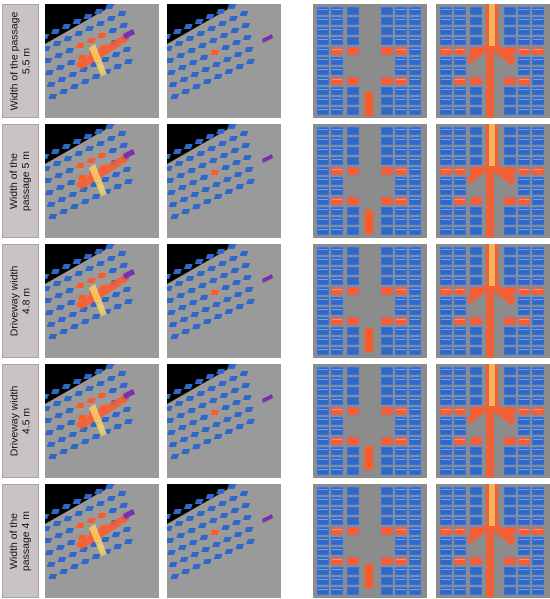 This screenshot has height=599, width=550. I want to click on row-label-box: Width of the passage 5.5 m, so click(20, 61).